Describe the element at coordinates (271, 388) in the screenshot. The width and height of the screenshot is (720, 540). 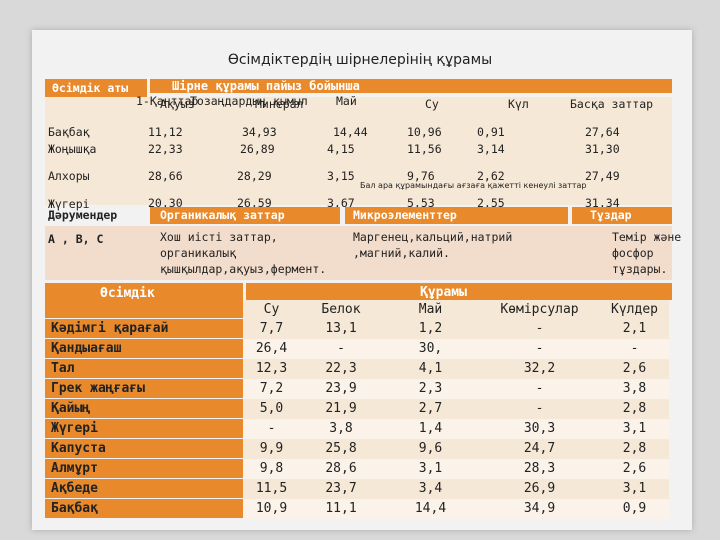
I see `value-cell: 7,2` at that location.